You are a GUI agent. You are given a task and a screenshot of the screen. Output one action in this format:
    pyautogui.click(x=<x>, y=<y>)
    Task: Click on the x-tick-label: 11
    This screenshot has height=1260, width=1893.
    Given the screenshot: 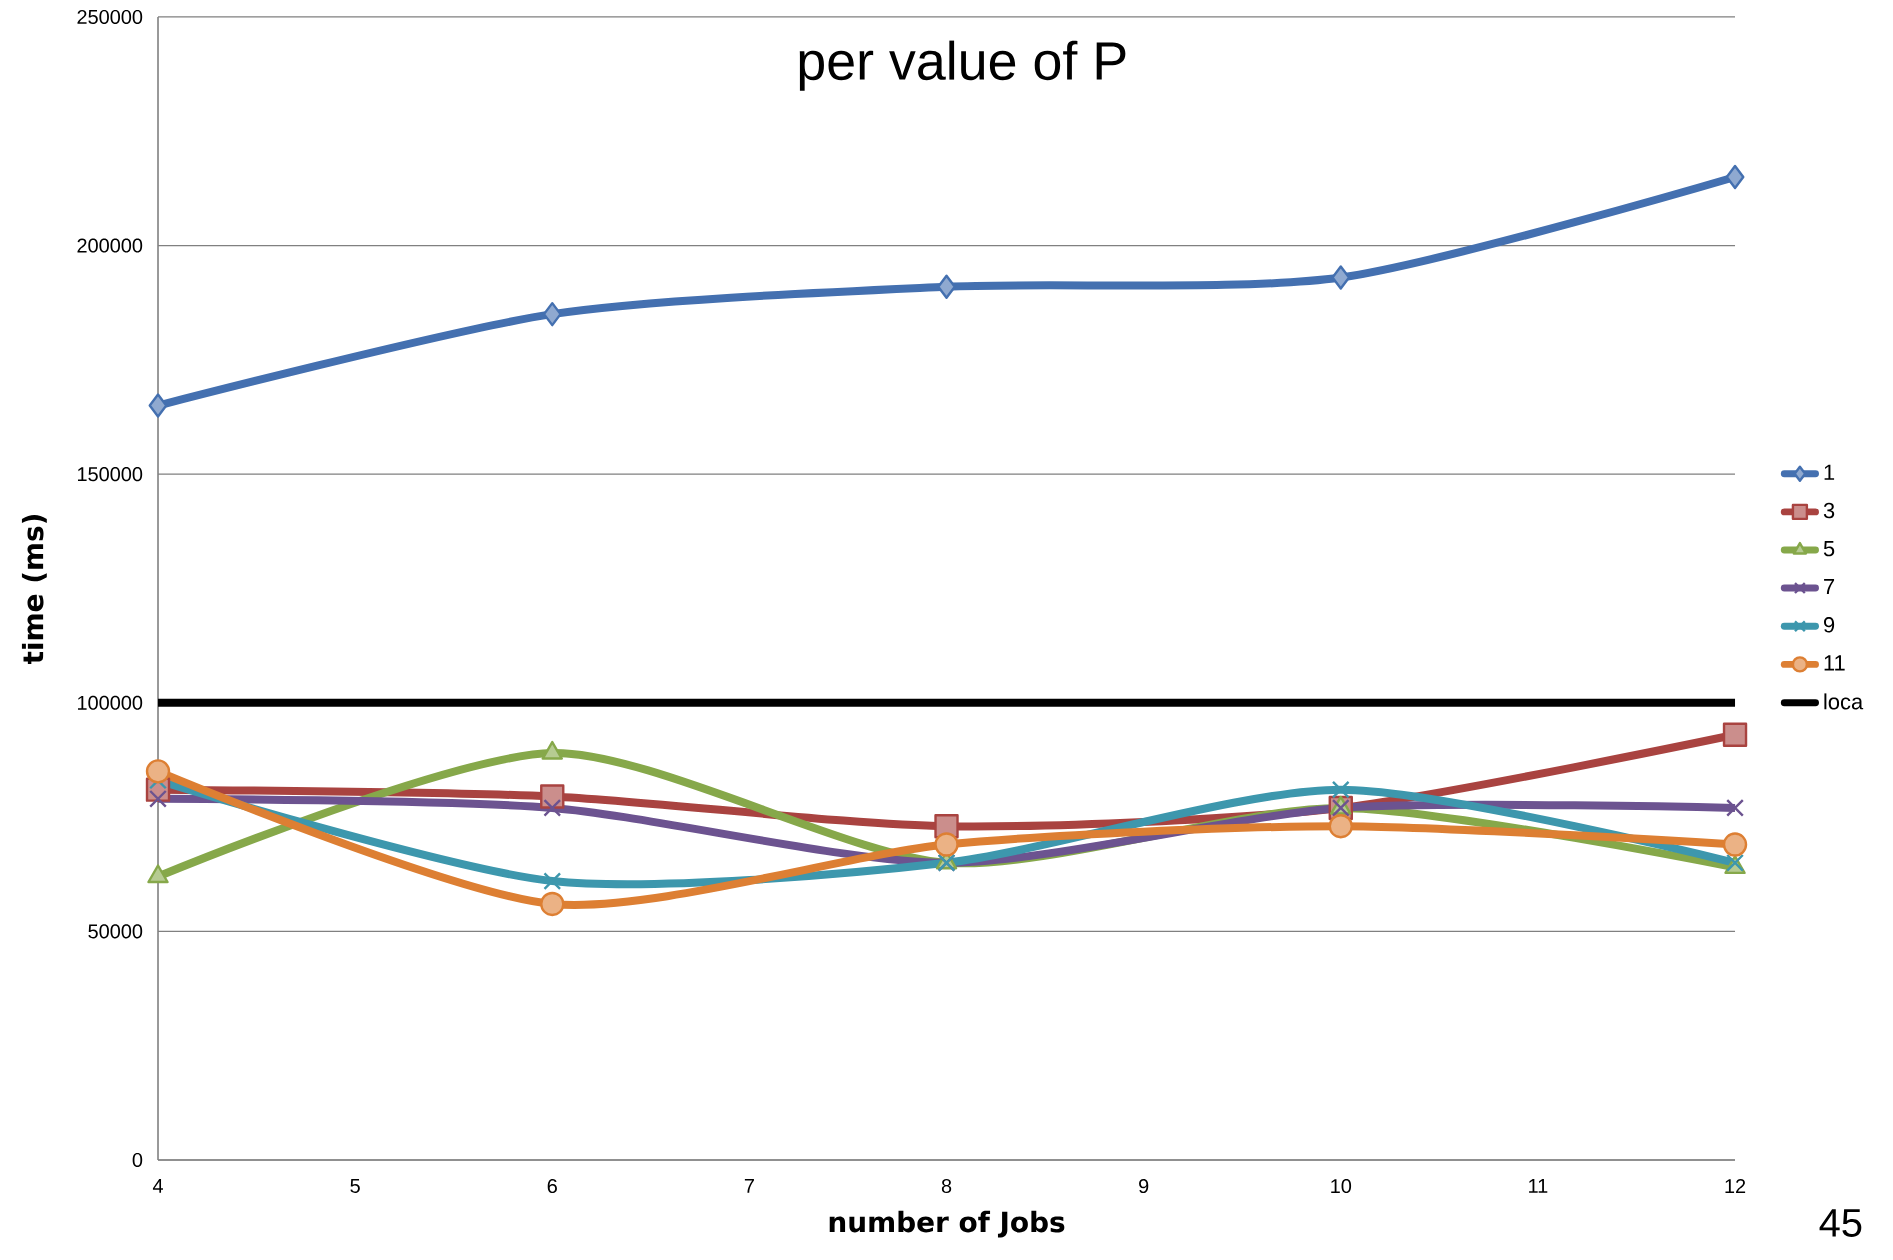 What is the action you would take?
    pyautogui.click(x=1538, y=1186)
    